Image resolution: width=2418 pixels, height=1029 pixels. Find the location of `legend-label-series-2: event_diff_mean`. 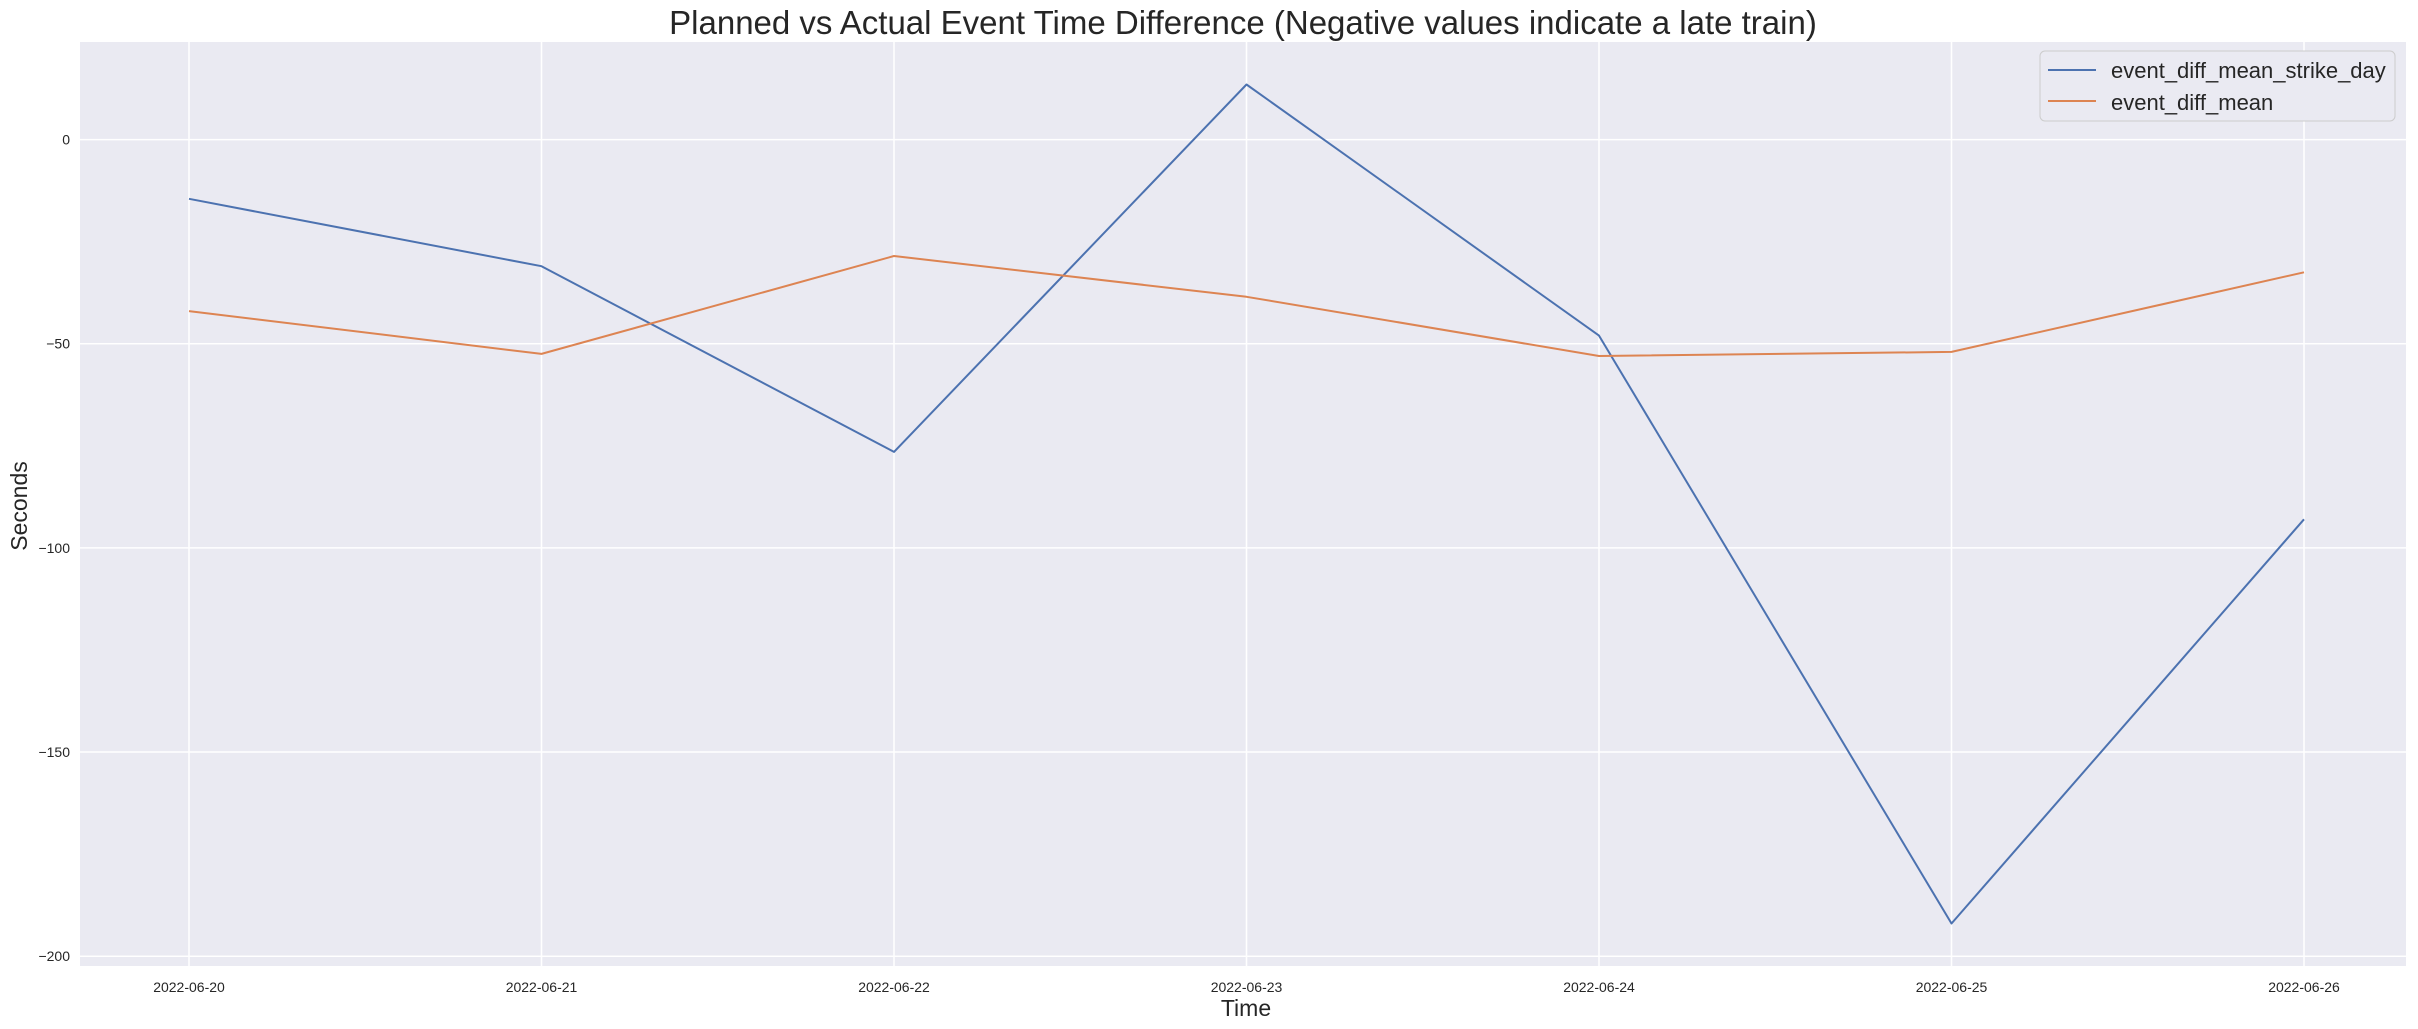

legend-label-series-2: event_diff_mean is located at coordinates (2192, 102).